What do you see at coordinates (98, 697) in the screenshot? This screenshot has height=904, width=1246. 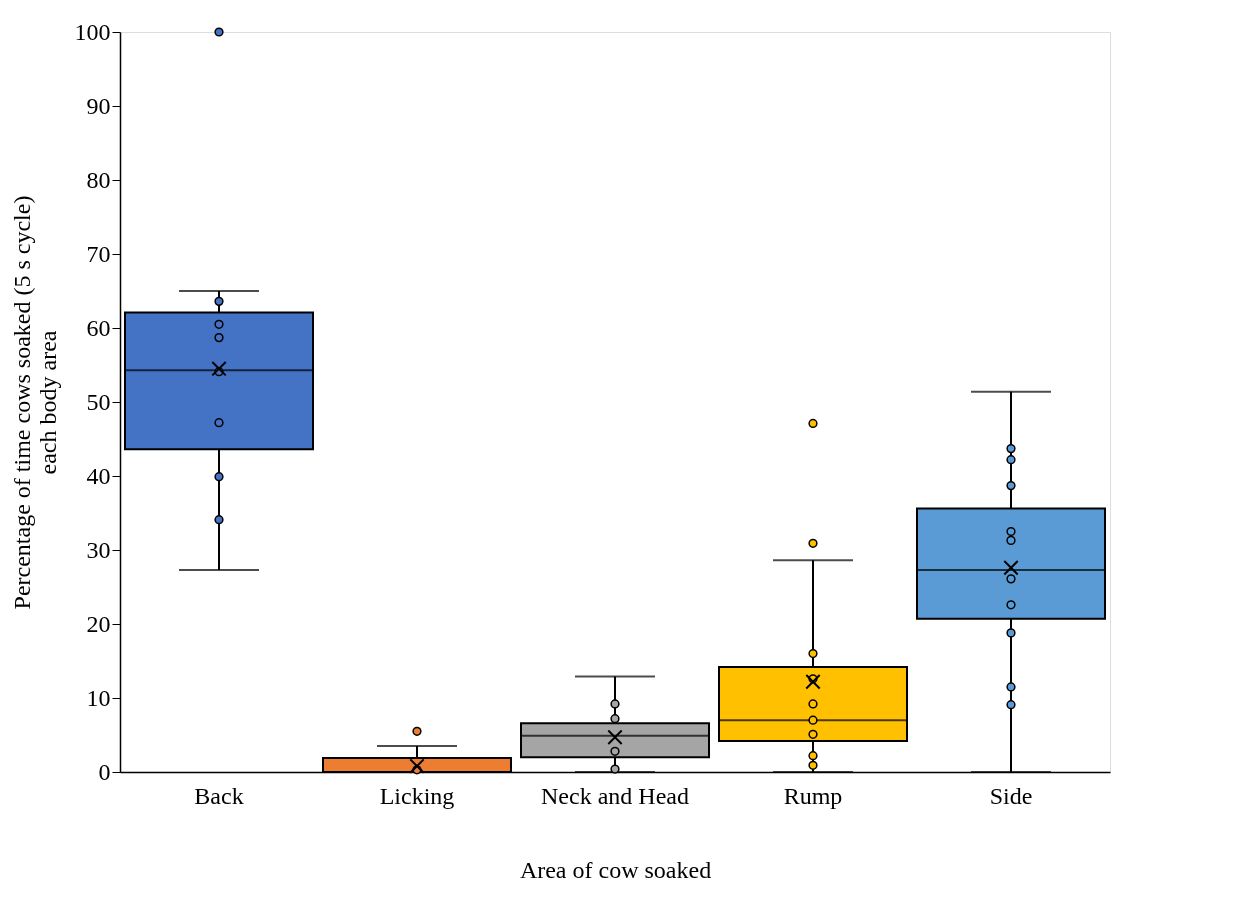 I see `y-tick-label: 10` at bounding box center [98, 697].